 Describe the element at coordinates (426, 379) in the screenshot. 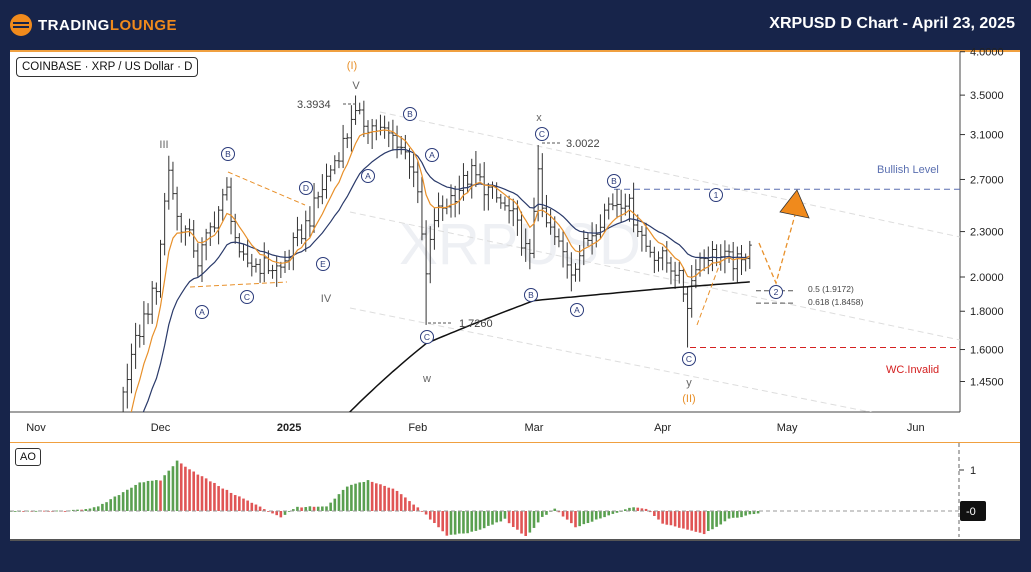

I see `wave-label: w` at that location.